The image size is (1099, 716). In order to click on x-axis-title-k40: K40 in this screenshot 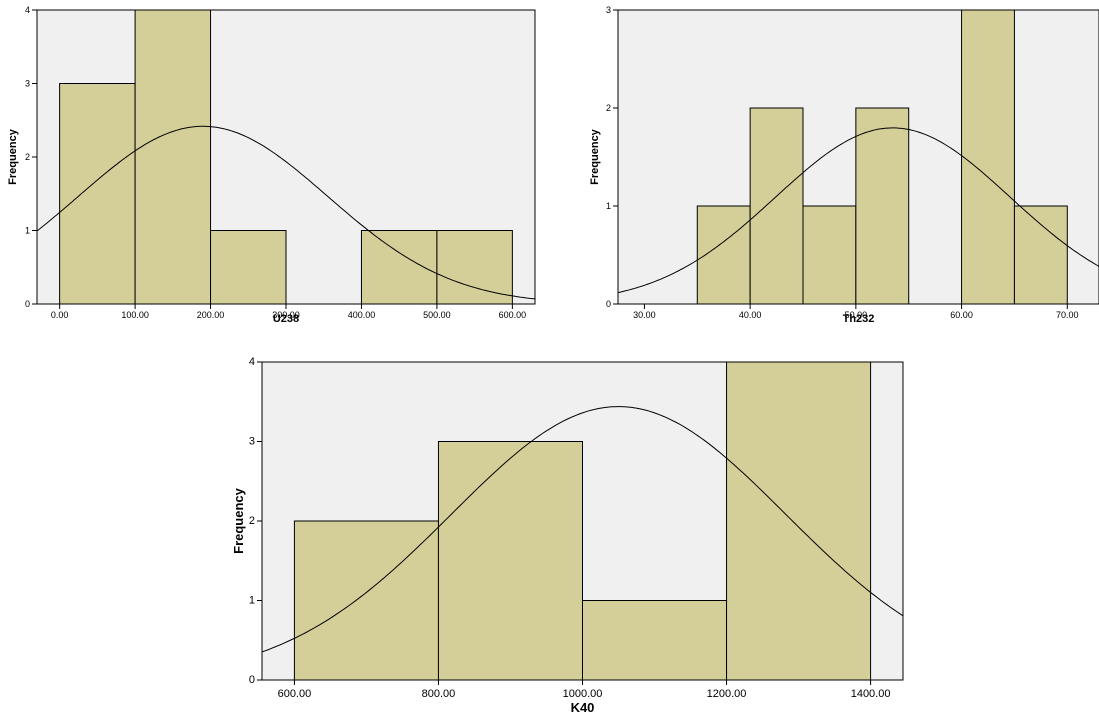, I will do `click(583, 707)`.